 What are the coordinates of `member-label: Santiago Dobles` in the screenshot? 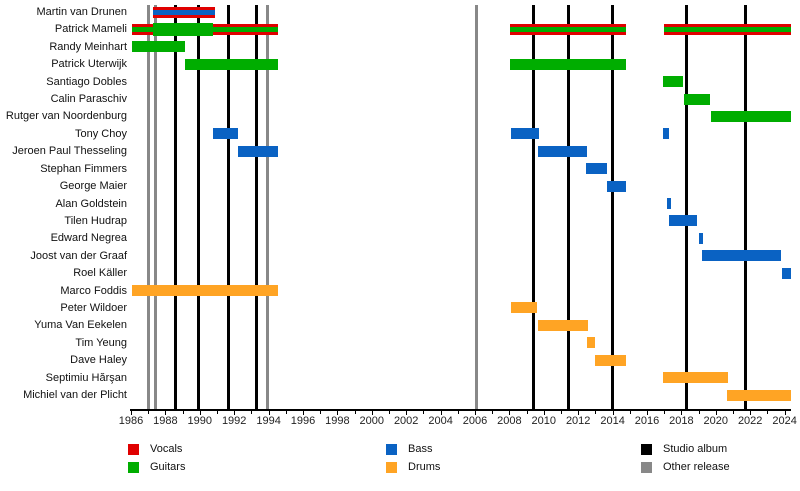 It's located at (86, 81).